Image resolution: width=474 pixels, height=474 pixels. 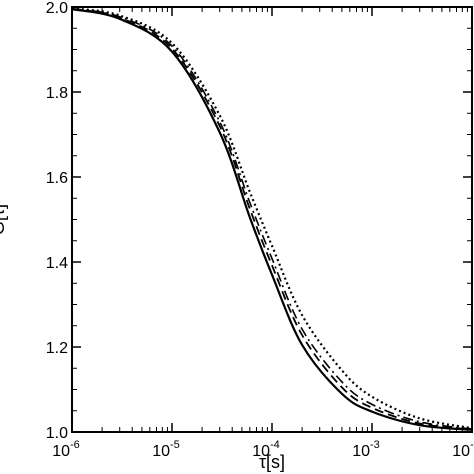 What do you see at coordinates (57, 348) in the screenshot?
I see `y-tick-label: 1.2` at bounding box center [57, 348].